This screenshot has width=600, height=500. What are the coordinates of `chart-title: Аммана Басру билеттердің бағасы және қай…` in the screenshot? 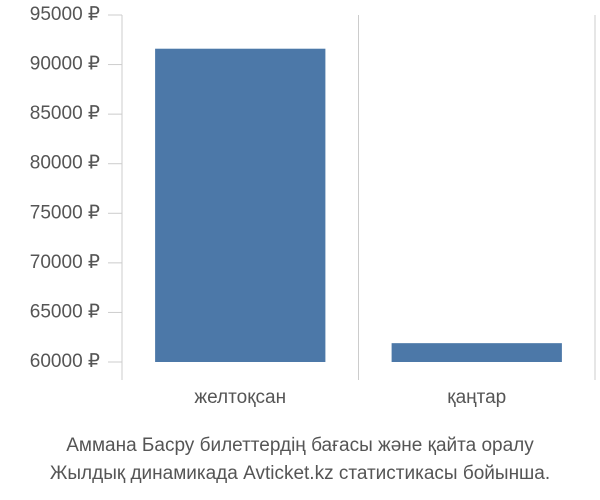 It's located at (300, 445).